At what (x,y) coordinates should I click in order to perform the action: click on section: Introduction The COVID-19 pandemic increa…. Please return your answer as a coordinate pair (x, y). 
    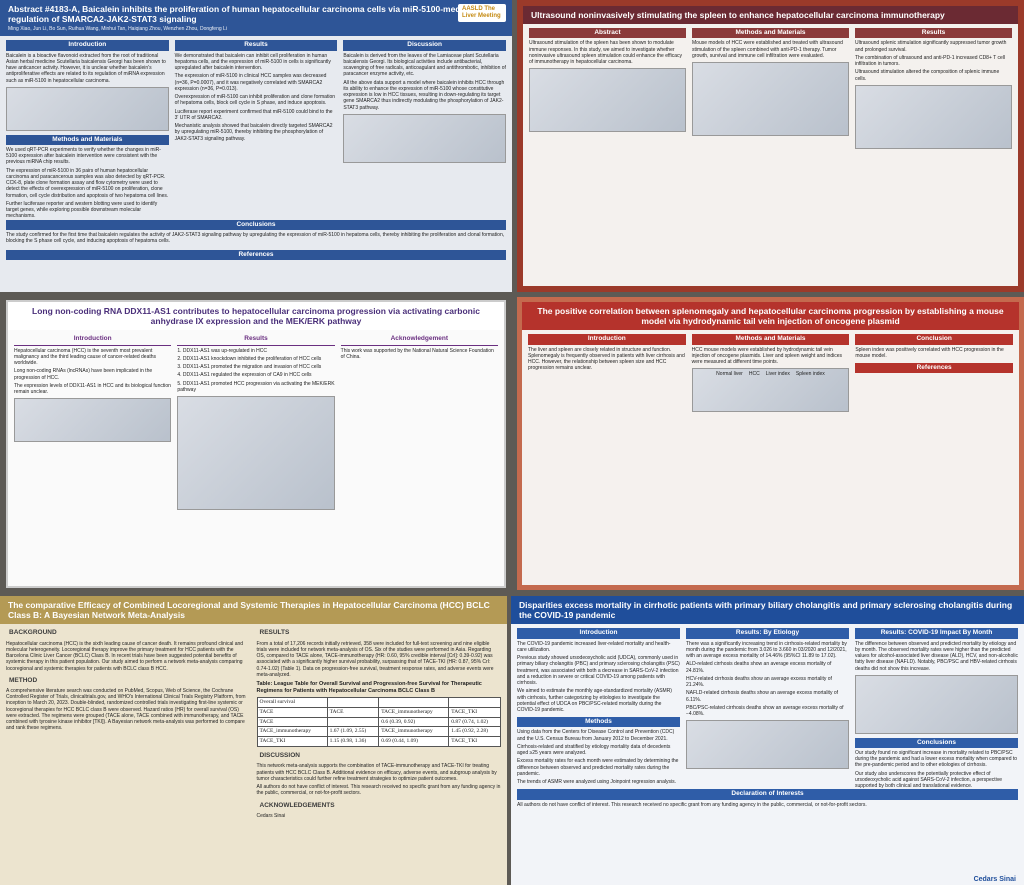
    Looking at the image, I should click on (598, 670).